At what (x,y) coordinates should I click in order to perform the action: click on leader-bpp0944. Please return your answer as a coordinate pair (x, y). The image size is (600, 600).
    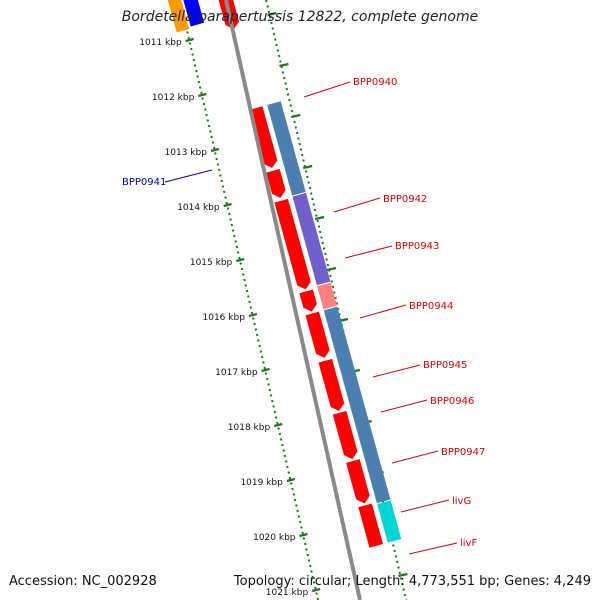
    Looking at the image, I should click on (383, 311).